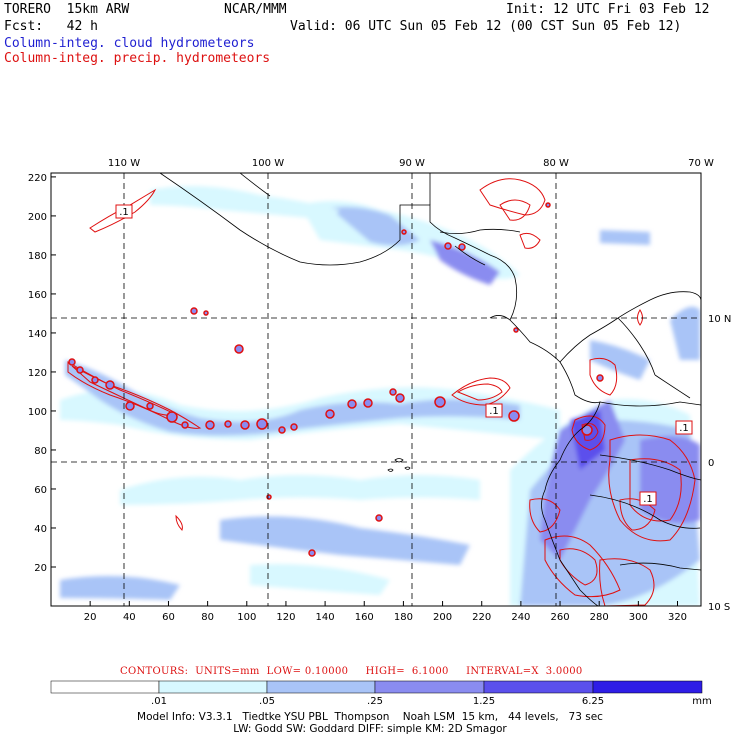 This screenshot has height=740, width=740. Describe the element at coordinates (484, 701) in the screenshot. I see `legend-label: 1.25` at that location.